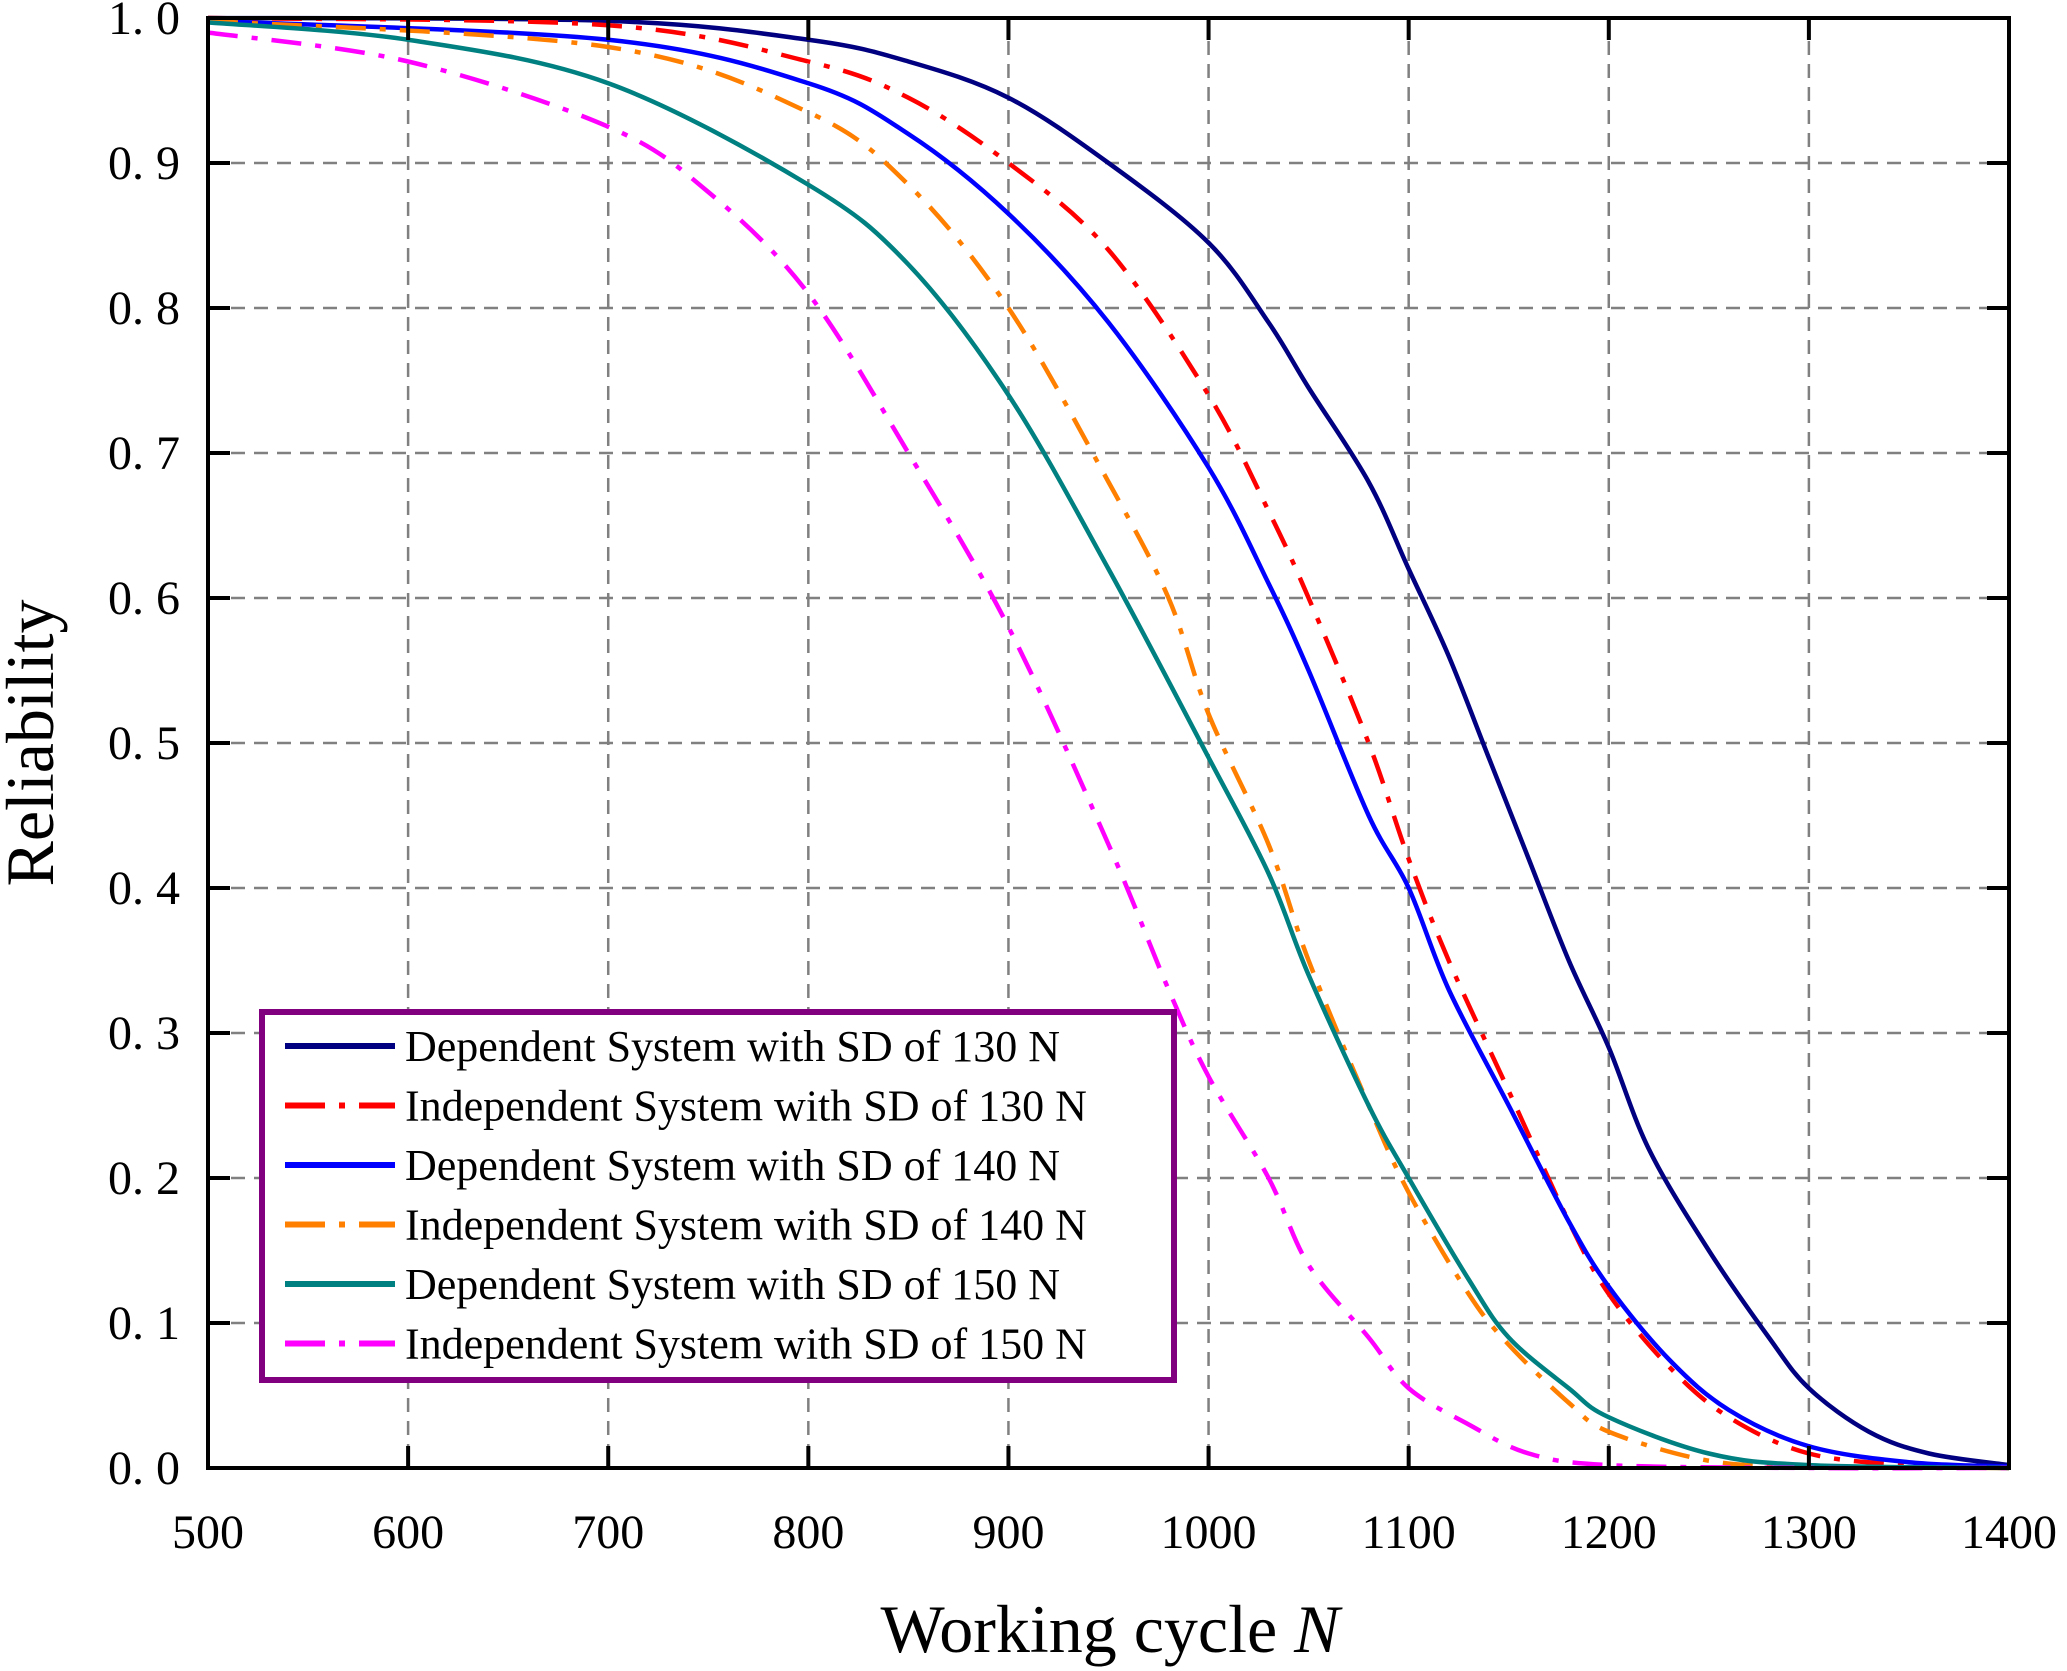 The image size is (2067, 1671). Describe the element at coordinates (34, 742) in the screenshot. I see `y-axis-label: Reliability` at that location.